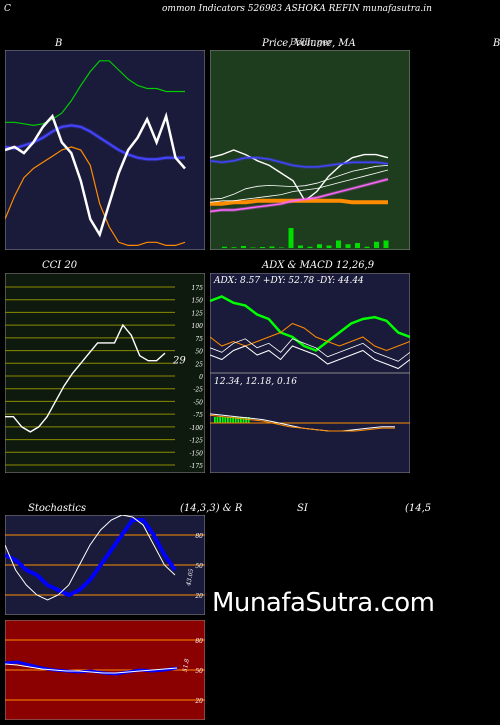  I want to click on bollinger-panel, so click(105, 150).